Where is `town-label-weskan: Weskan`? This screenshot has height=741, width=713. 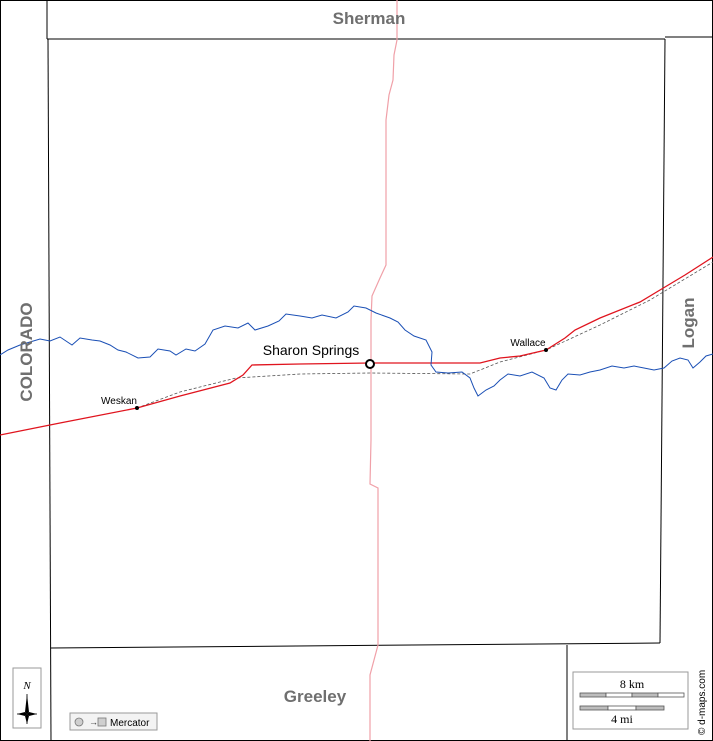
town-label-weskan: Weskan is located at coordinates (119, 401).